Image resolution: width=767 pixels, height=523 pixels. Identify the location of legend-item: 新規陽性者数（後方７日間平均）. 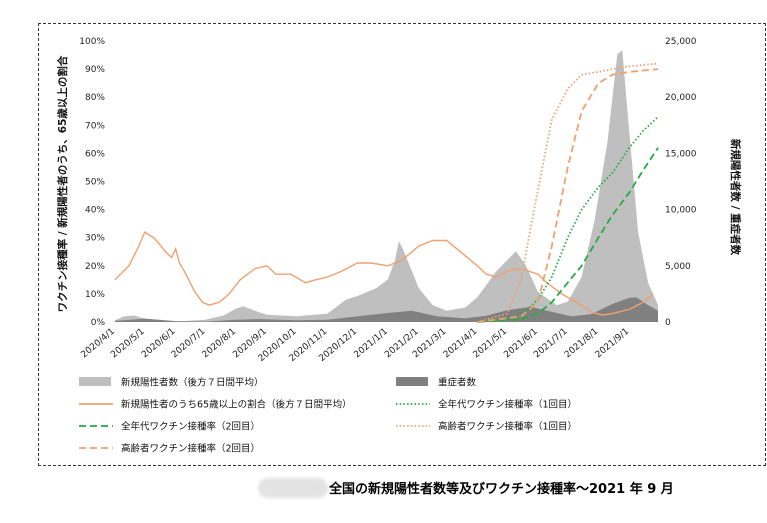
(171, 383).